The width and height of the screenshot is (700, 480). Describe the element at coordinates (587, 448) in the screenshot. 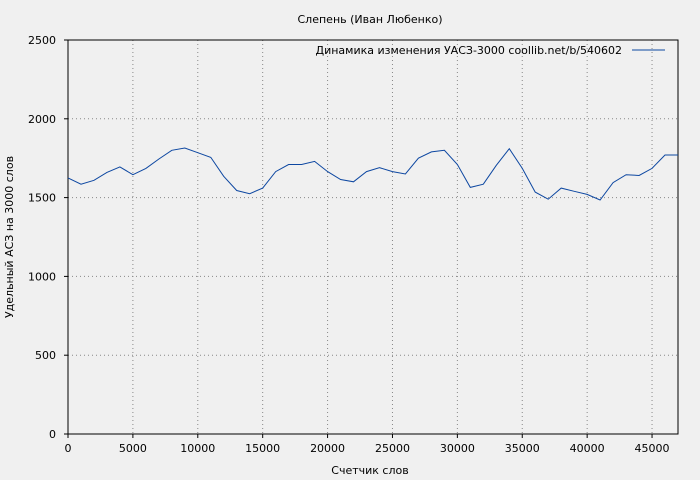

I see `x-tick-label: 40000` at that location.